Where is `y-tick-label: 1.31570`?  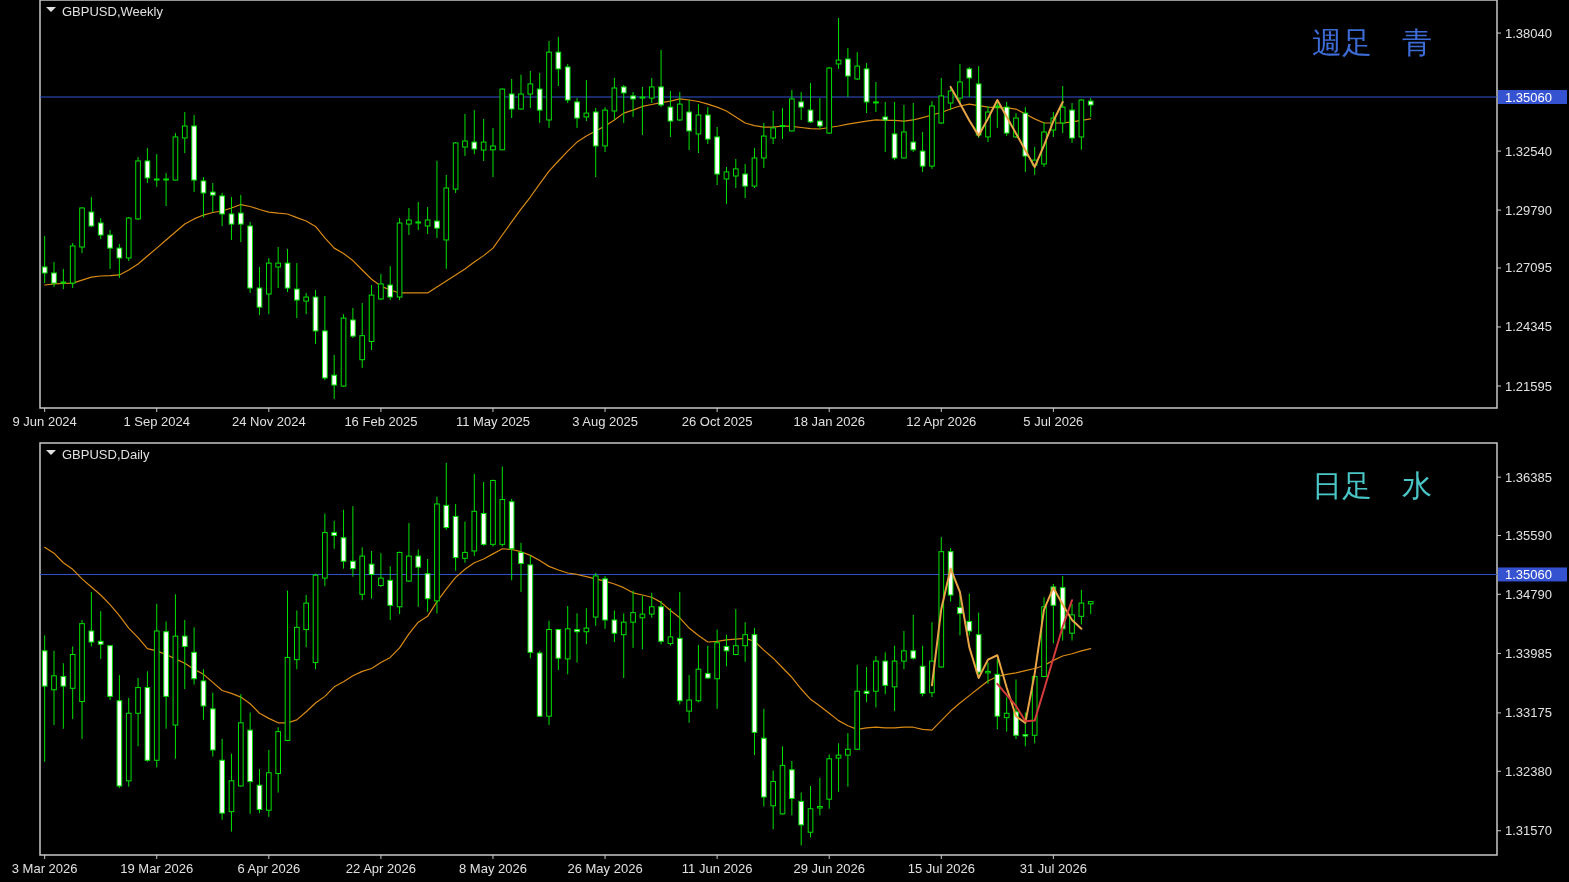 y-tick-label: 1.31570 is located at coordinates (1528, 831).